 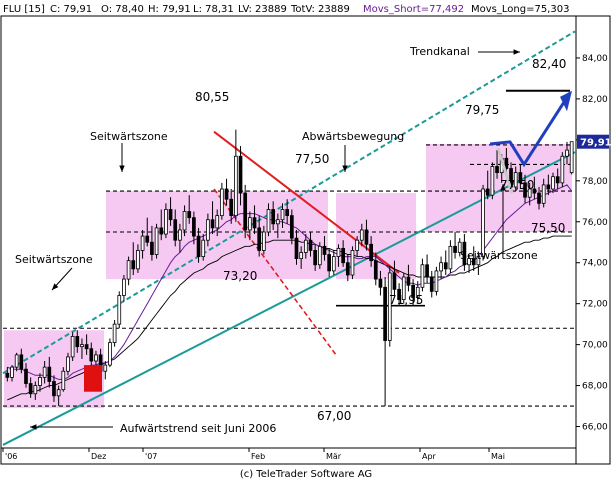 What do you see at coordinates (595, 428) in the screenshot?
I see `price-tick-label: 66,00` at bounding box center [595, 428].